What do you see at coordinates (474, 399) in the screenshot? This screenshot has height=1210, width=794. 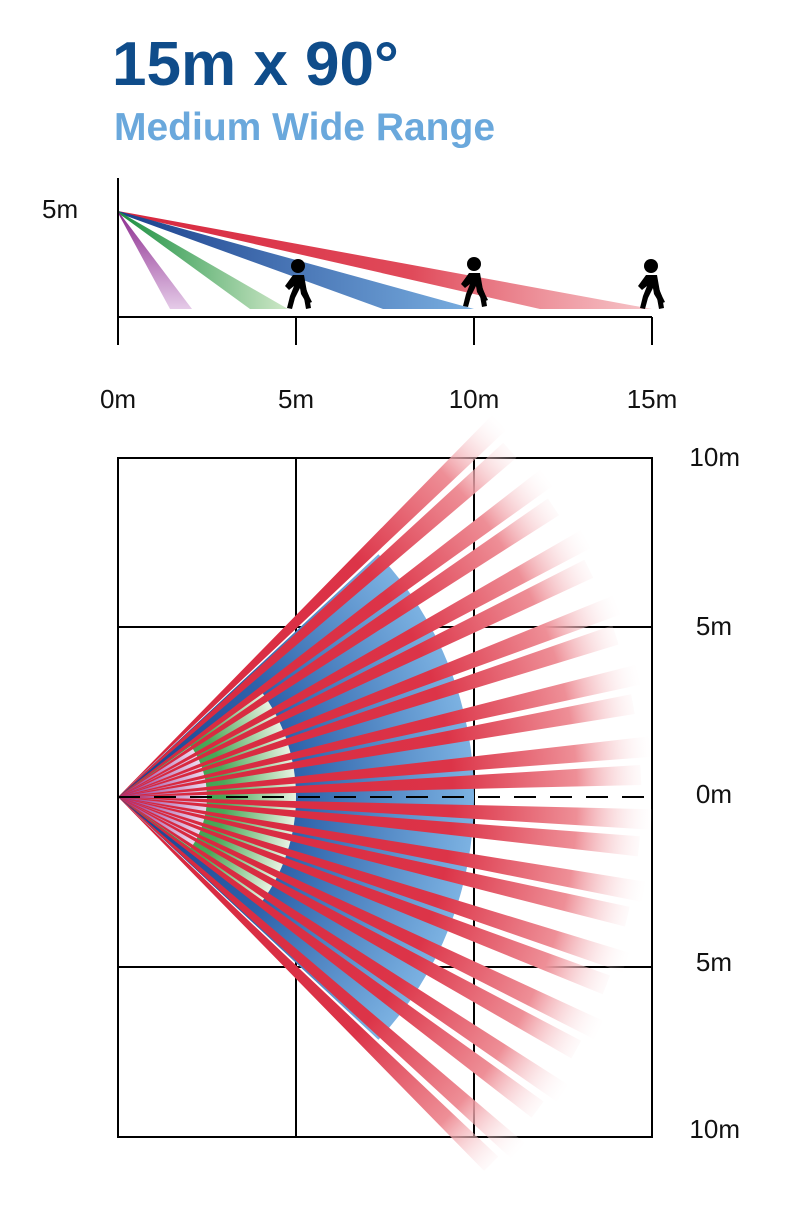 I see `side-x-tick-label: 10m` at bounding box center [474, 399].